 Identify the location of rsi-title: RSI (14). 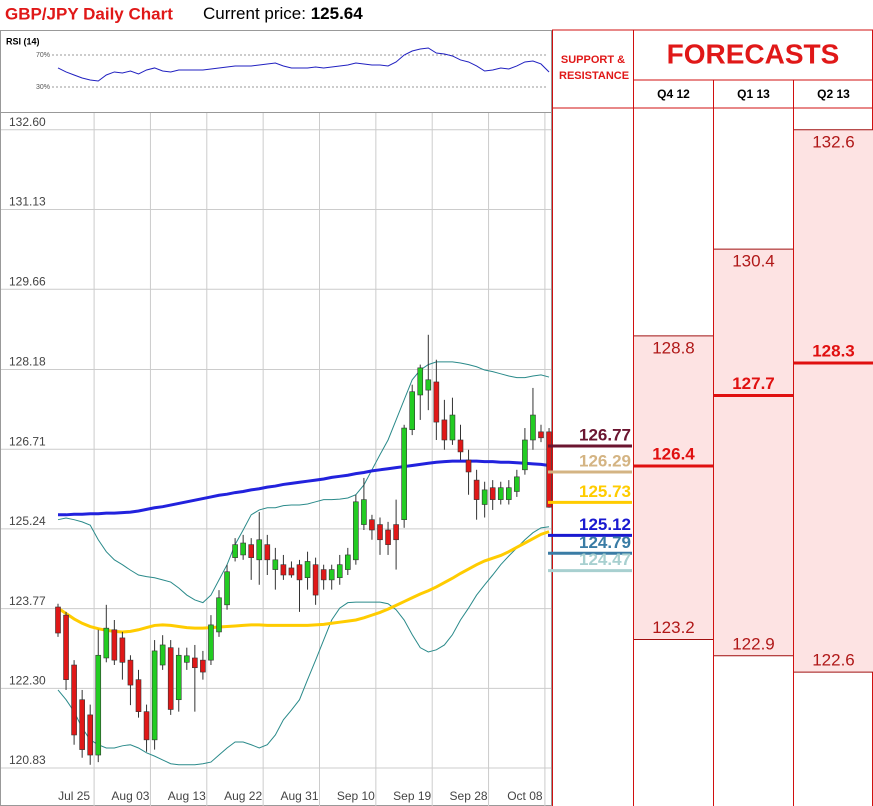
(23, 41).